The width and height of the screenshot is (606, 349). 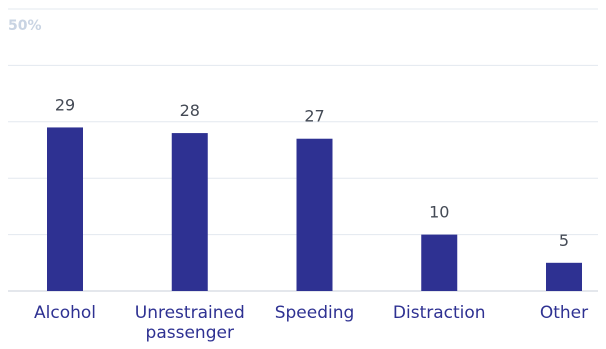 I want to click on category-label: Alcohol, so click(x=65, y=313).